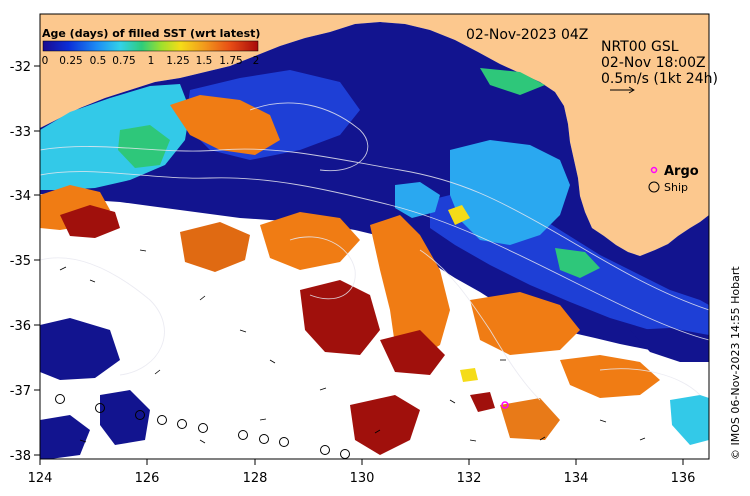 The height and width of the screenshot is (496, 750). I want to click on ship-legend-icon, so click(654, 187).